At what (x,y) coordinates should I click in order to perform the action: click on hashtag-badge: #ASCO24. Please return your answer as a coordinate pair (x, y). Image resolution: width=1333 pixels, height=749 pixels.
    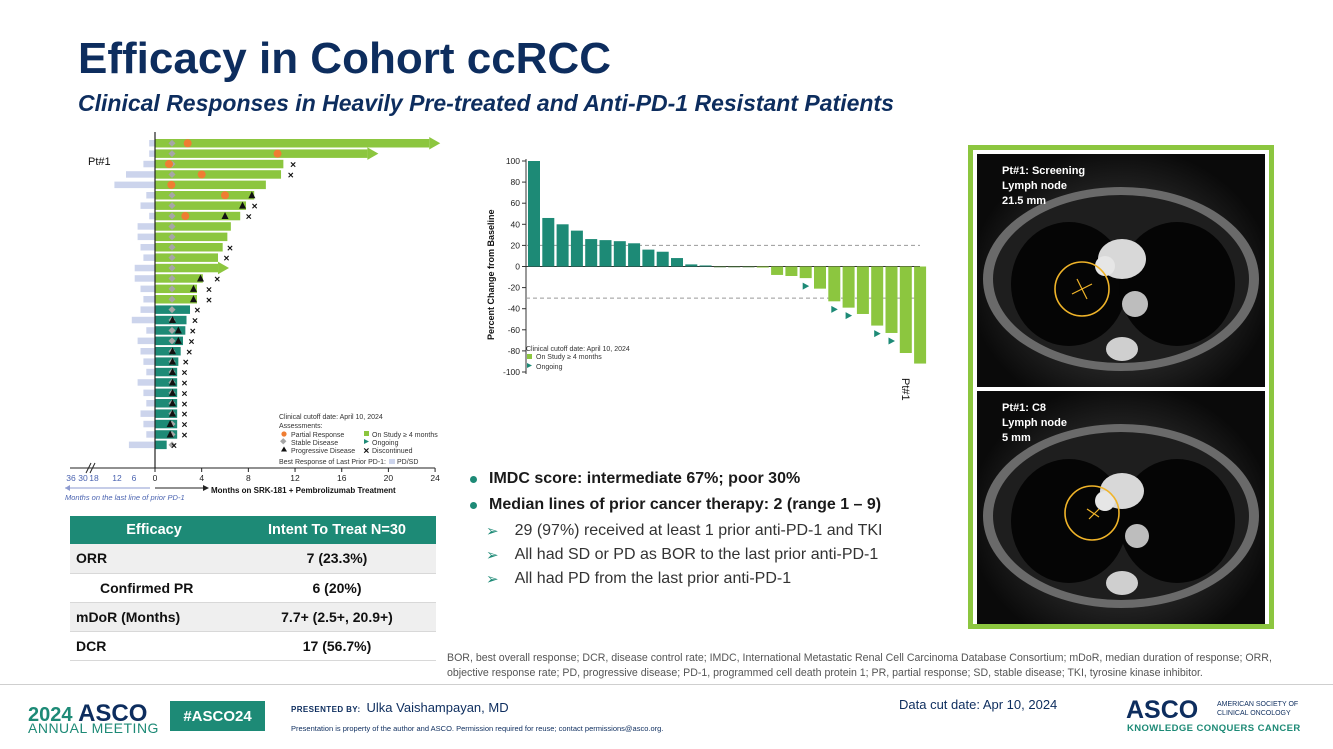
    Looking at the image, I should click on (217, 716).